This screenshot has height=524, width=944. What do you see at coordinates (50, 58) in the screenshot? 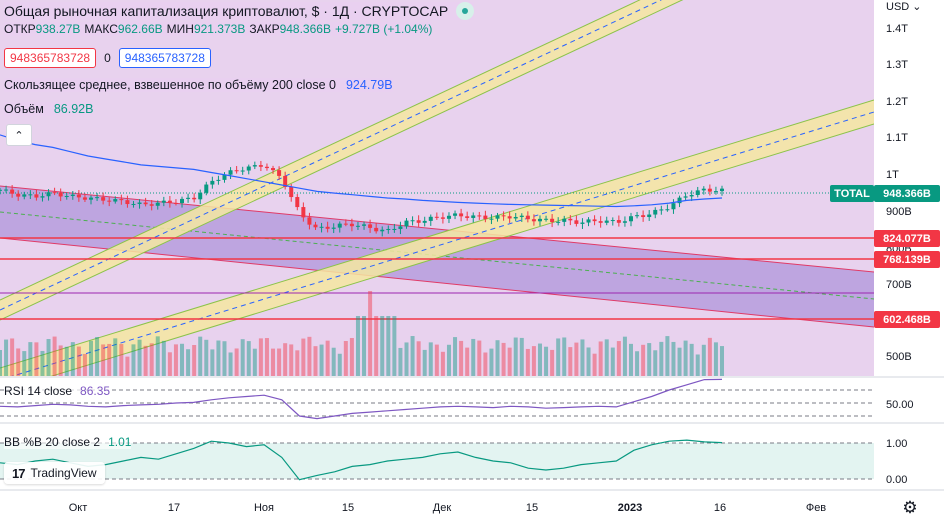
I see `sell-box: 948365783728` at bounding box center [50, 58].